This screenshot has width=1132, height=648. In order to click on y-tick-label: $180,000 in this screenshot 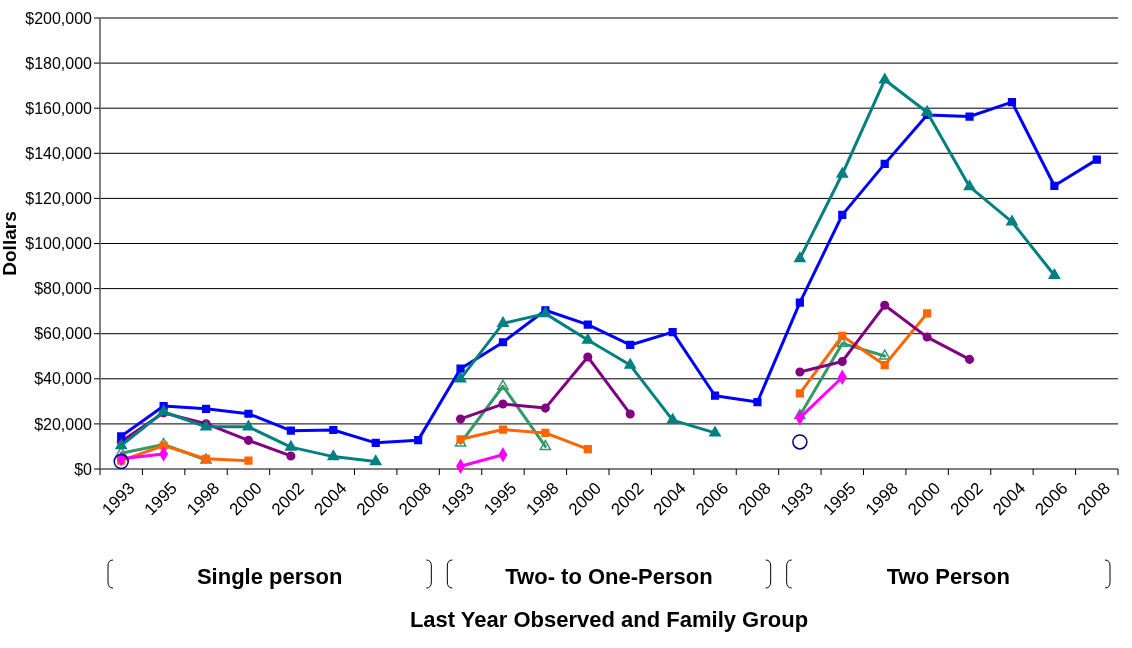, I will do `click(59, 63)`.